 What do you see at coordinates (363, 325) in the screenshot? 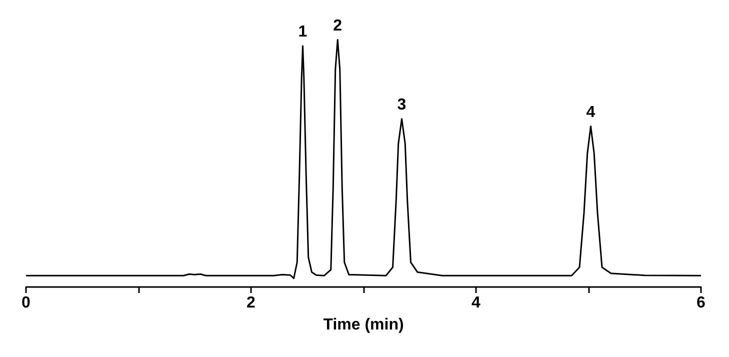
I see `x-axis-title: Time (min)` at bounding box center [363, 325].